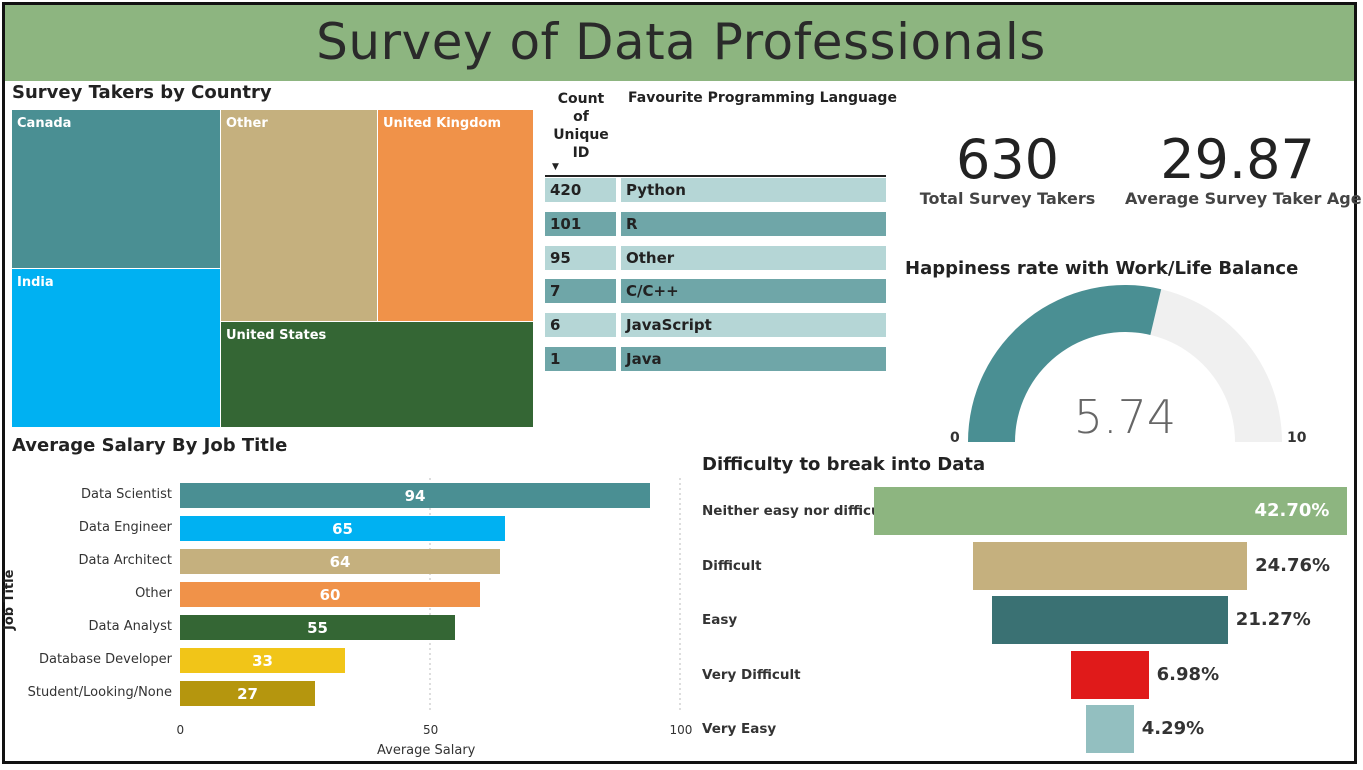 Image resolution: width=1363 pixels, height=770 pixels. I want to click on treemap-cell-united-states: United States, so click(377, 374).